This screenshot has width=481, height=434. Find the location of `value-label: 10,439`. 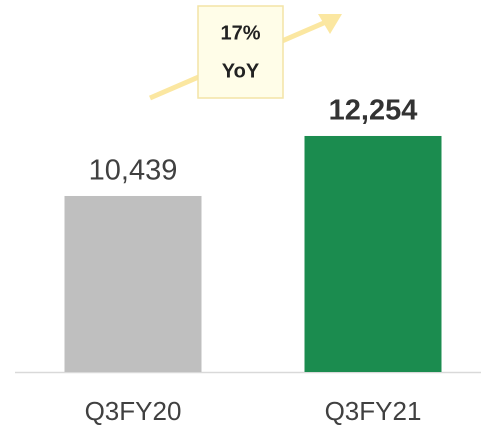

value-label: 10,439 is located at coordinates (133, 171).